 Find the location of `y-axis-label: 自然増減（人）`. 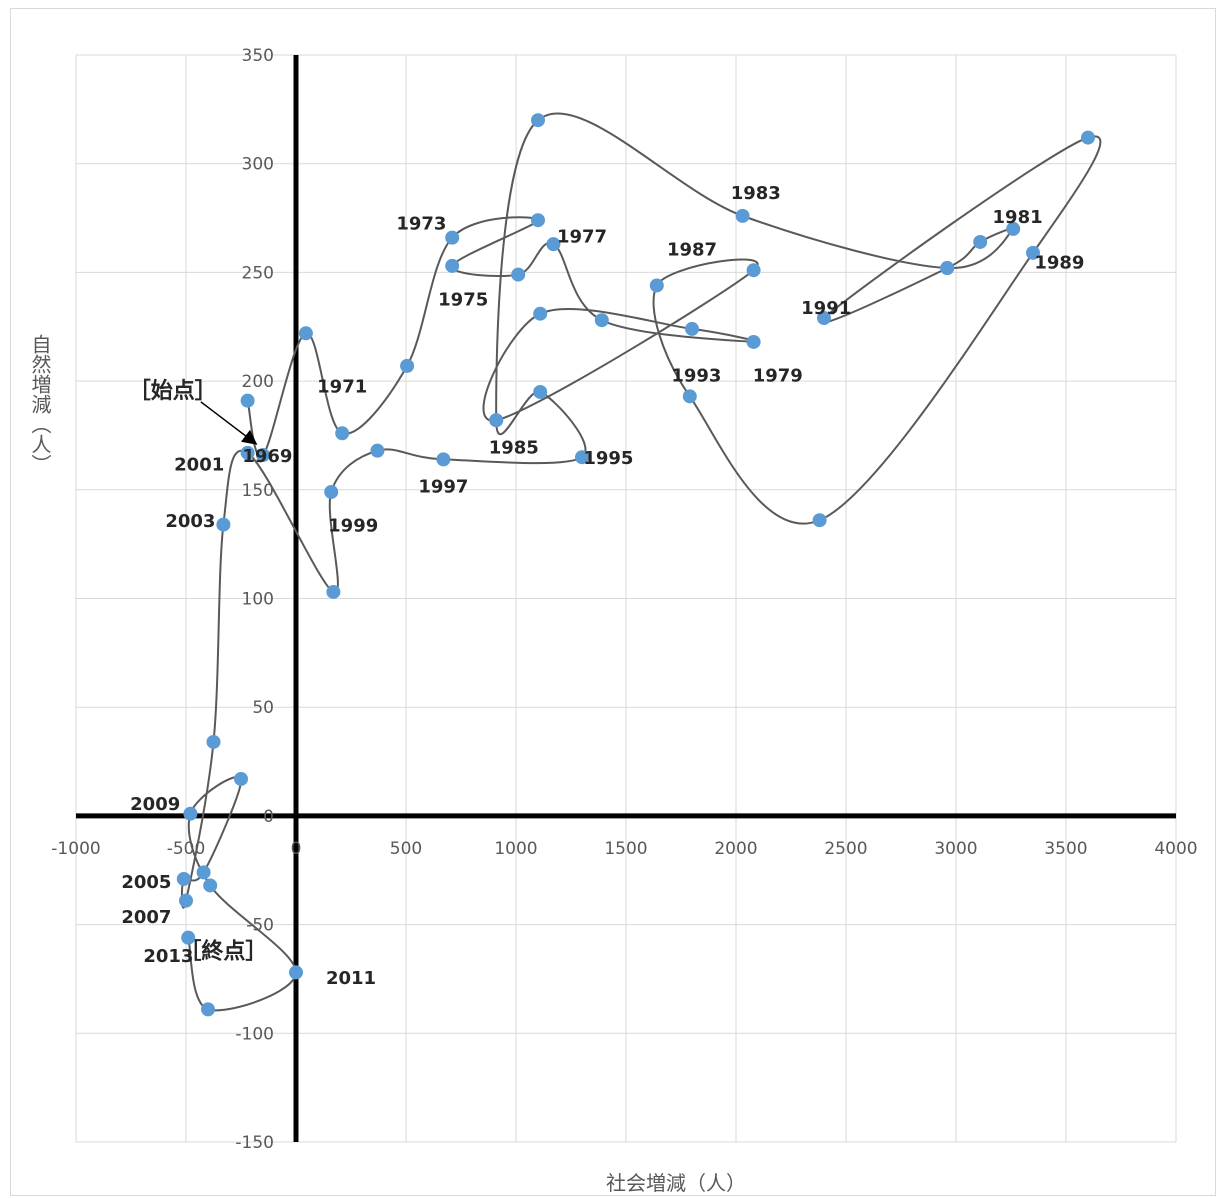

y-axis-label: 自然増減（人） is located at coordinates (40, 404).